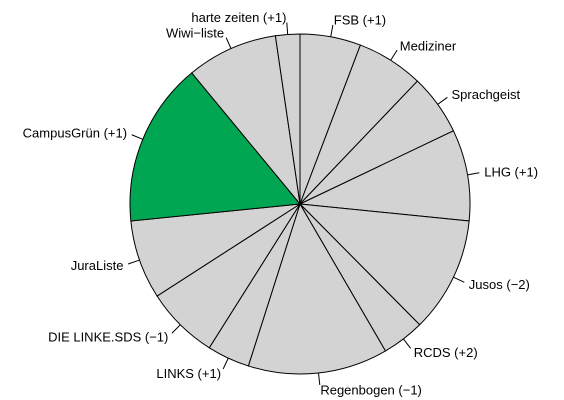  Describe the element at coordinates (371, 389) in the screenshot. I see `label-regenbogen-1: Regenbogen (−1)` at that location.